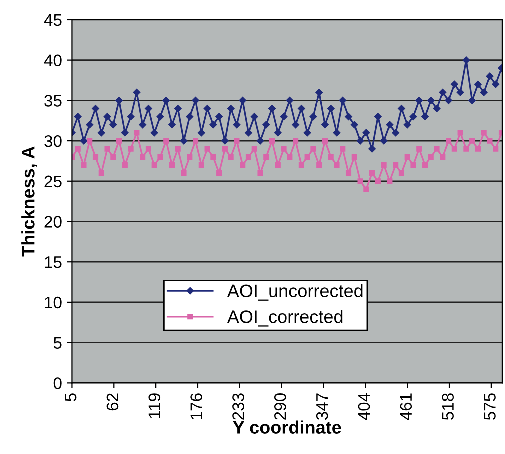 Image resolution: width=505 pixels, height=454 pixels. I want to click on x-tick-label: 404, so click(364, 406).